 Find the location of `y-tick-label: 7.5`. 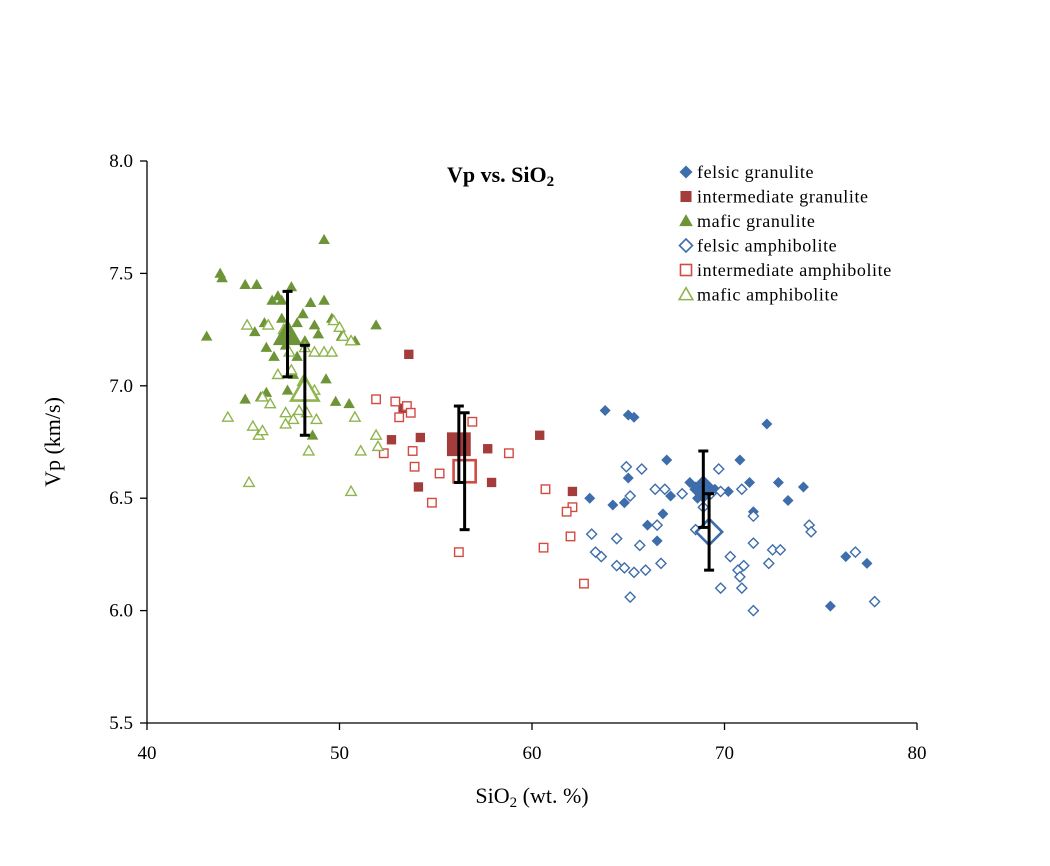

y-tick-label: 7.5 is located at coordinates (121, 273).